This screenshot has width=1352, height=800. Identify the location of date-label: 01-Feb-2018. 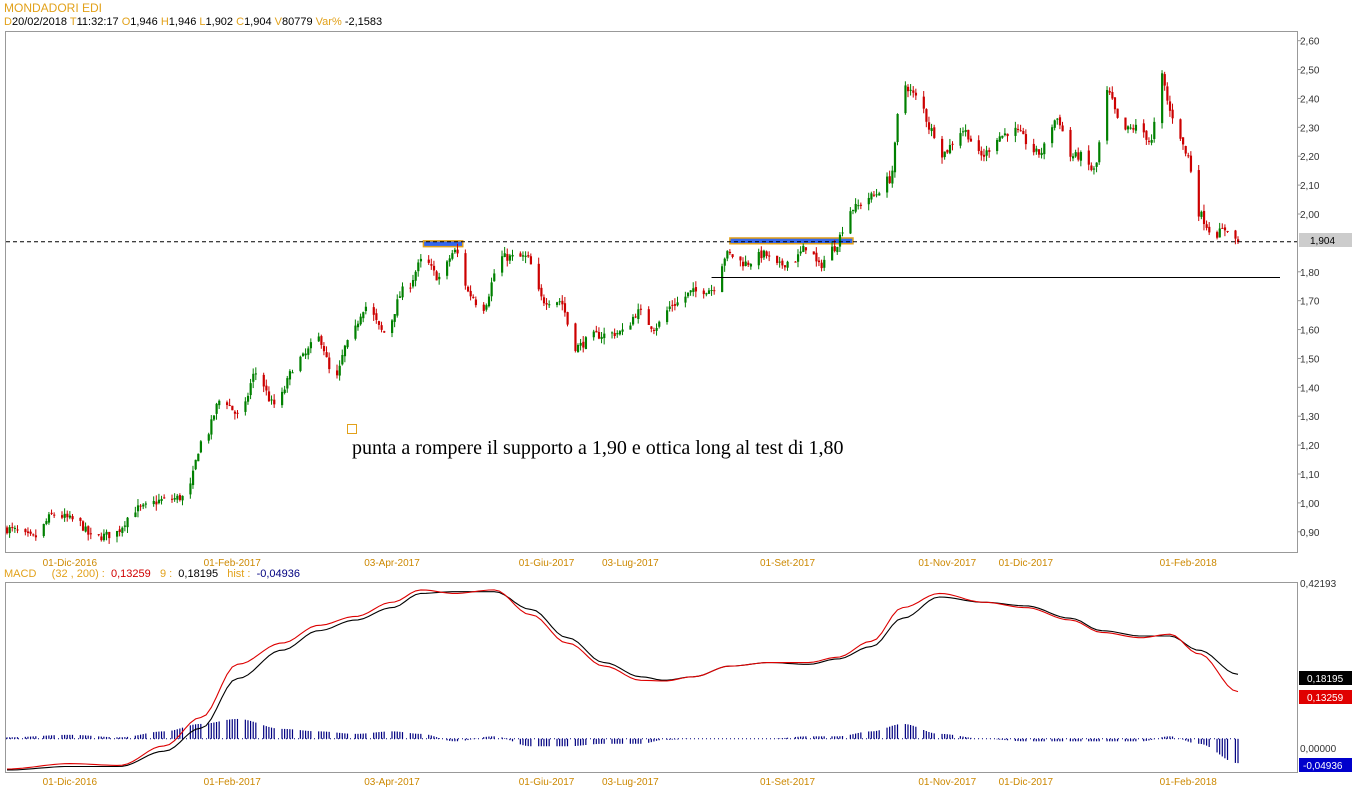
(1189, 782).